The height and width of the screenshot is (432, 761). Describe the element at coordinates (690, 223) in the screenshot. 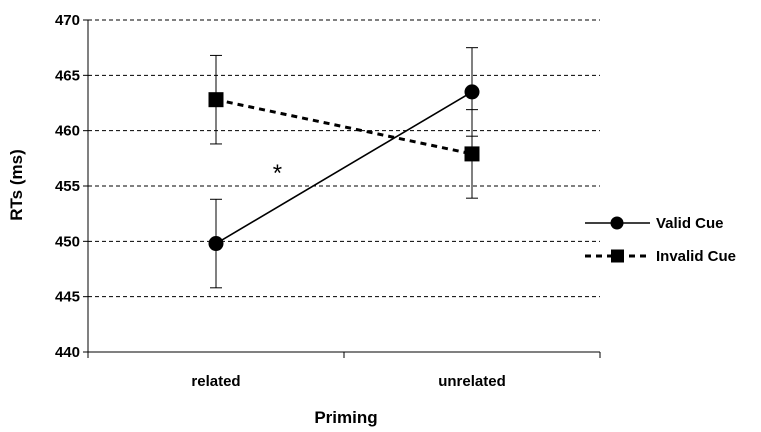

I see `legend-label: Valid Cue` at that location.